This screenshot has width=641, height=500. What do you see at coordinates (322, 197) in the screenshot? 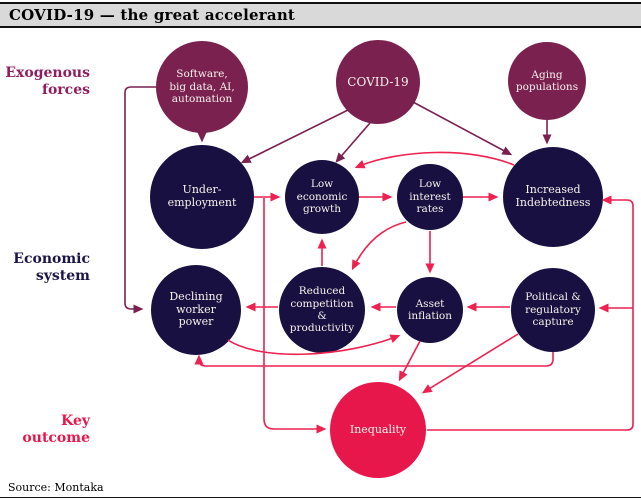
I see `node-low-economic-growth: Low economic growth` at bounding box center [322, 197].